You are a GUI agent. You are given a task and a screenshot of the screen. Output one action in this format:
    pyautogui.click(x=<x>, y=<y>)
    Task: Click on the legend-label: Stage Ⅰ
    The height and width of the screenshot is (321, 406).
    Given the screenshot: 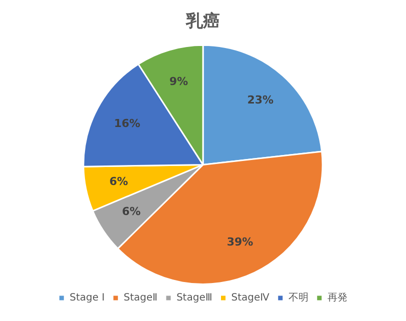 What is the action you would take?
    pyautogui.click(x=87, y=298)
    